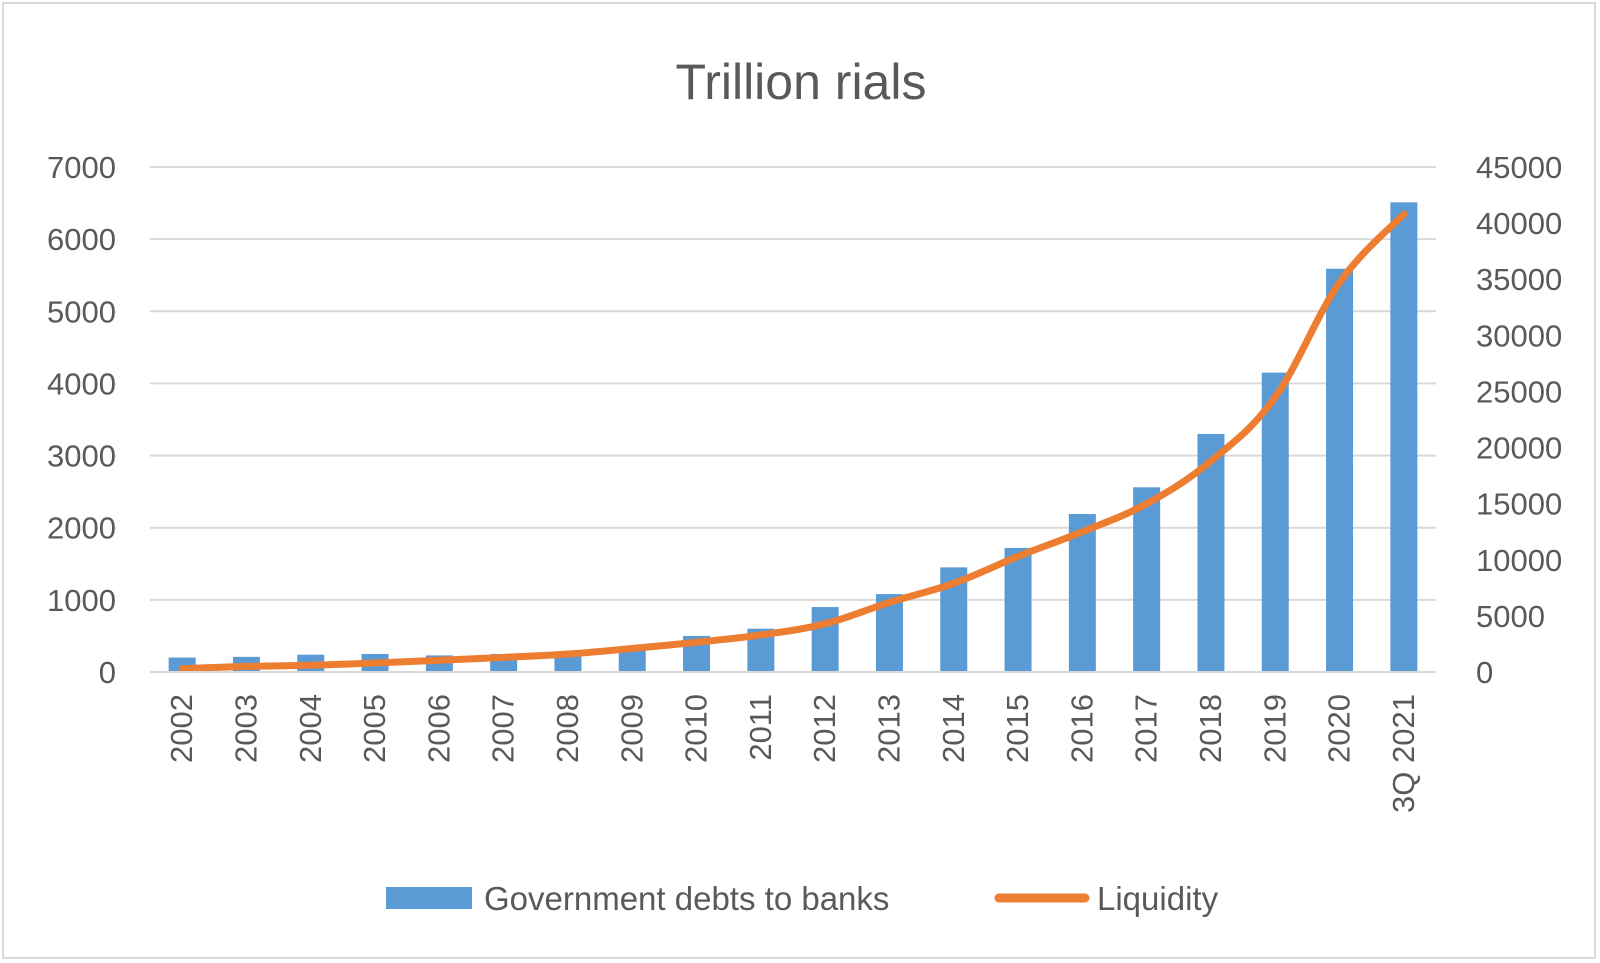  I want to click on left-tick-label: 2000, so click(81, 528).